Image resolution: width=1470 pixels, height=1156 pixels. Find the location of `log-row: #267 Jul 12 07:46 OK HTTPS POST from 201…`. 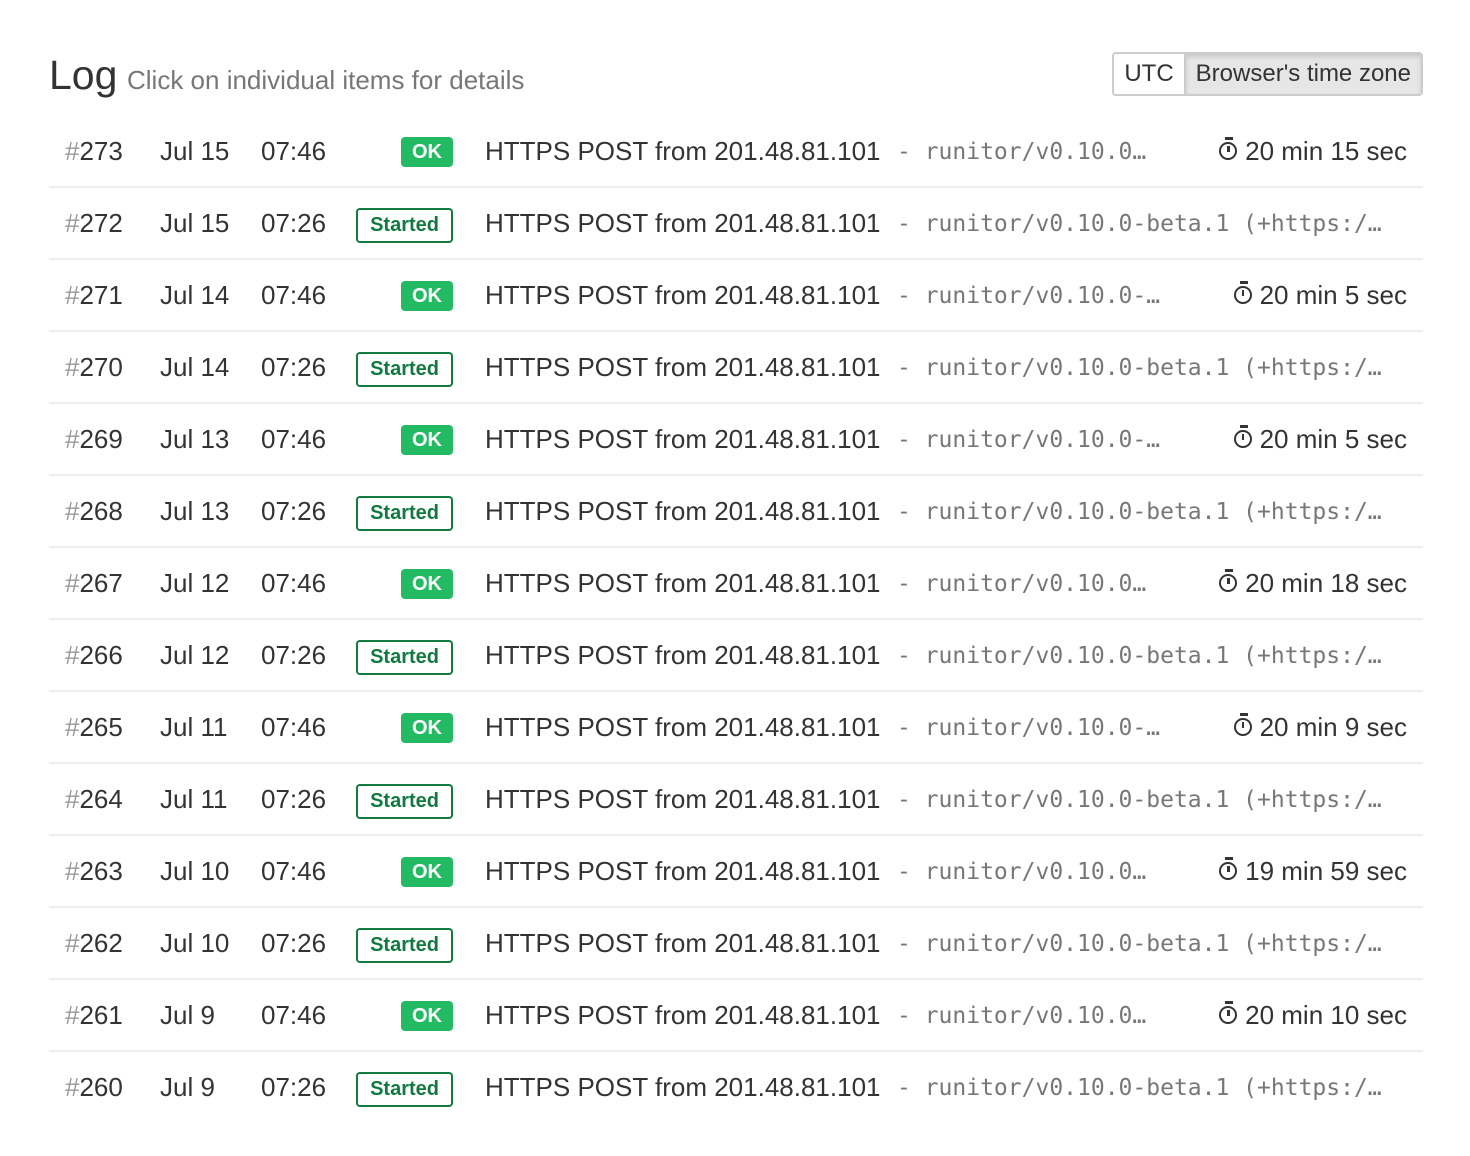

log-row: #267 Jul 12 07:46 OK HTTPS POST from 201… is located at coordinates (736, 584).